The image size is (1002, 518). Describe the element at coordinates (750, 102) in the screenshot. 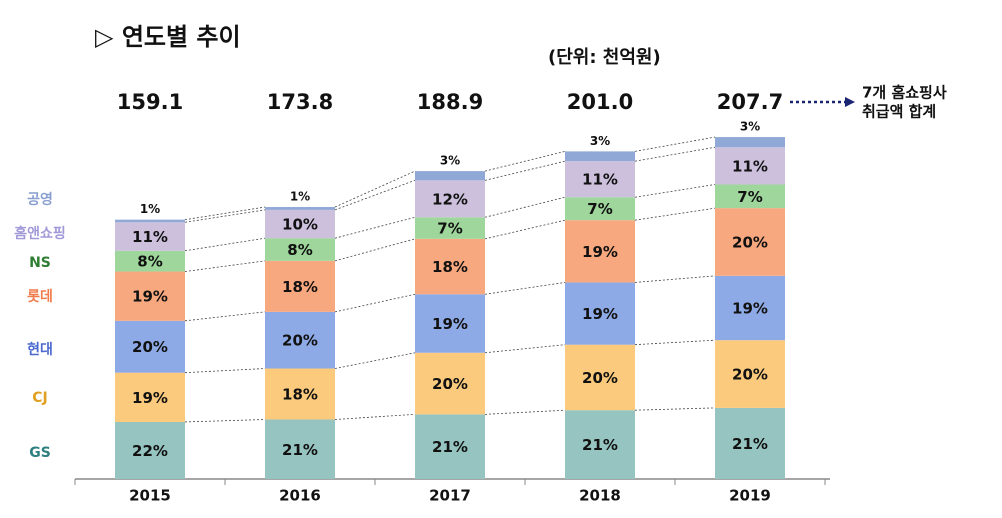

I see `total-label: 207.7` at that location.